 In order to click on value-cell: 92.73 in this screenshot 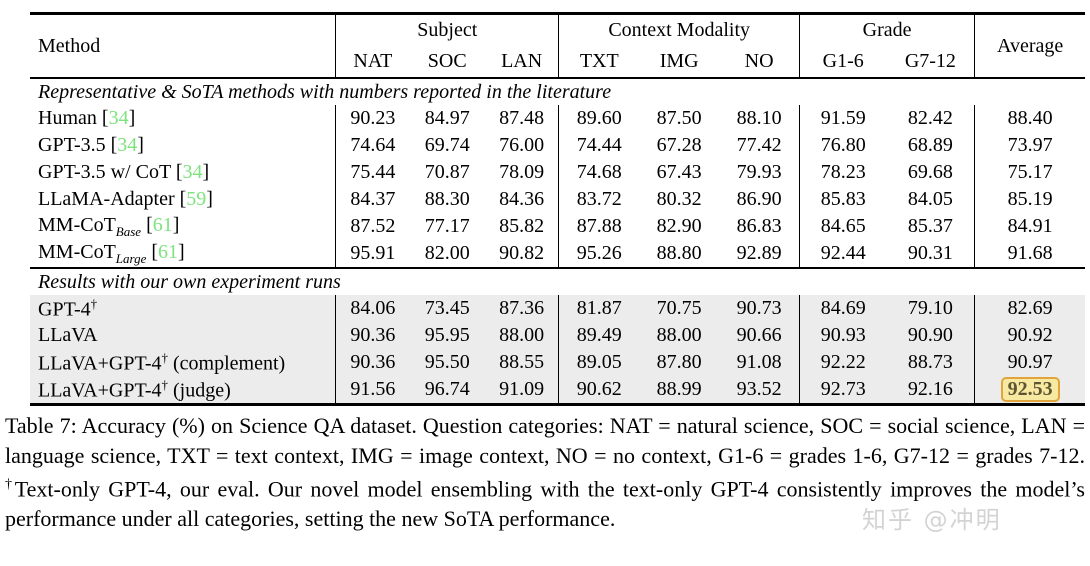, I will do `click(843, 389)`.